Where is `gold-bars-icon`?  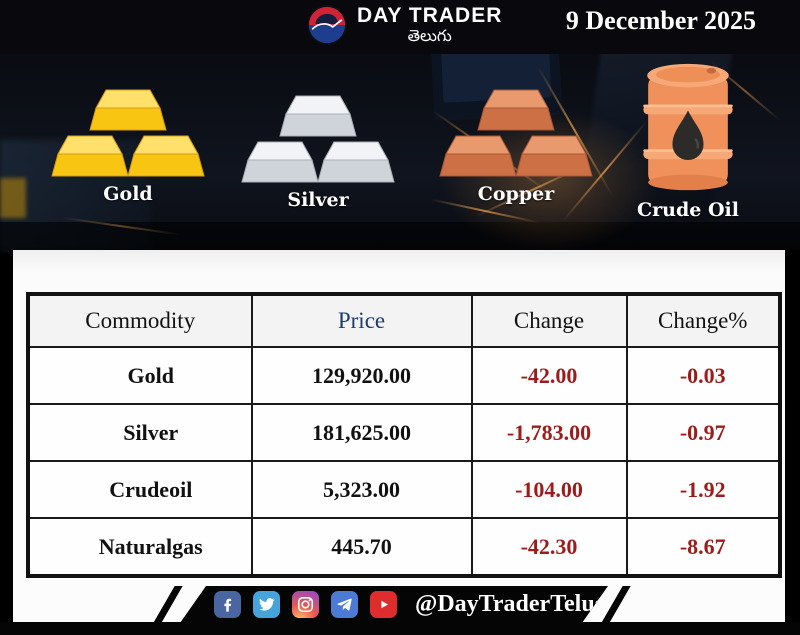 gold-bars-icon is located at coordinates (128, 133).